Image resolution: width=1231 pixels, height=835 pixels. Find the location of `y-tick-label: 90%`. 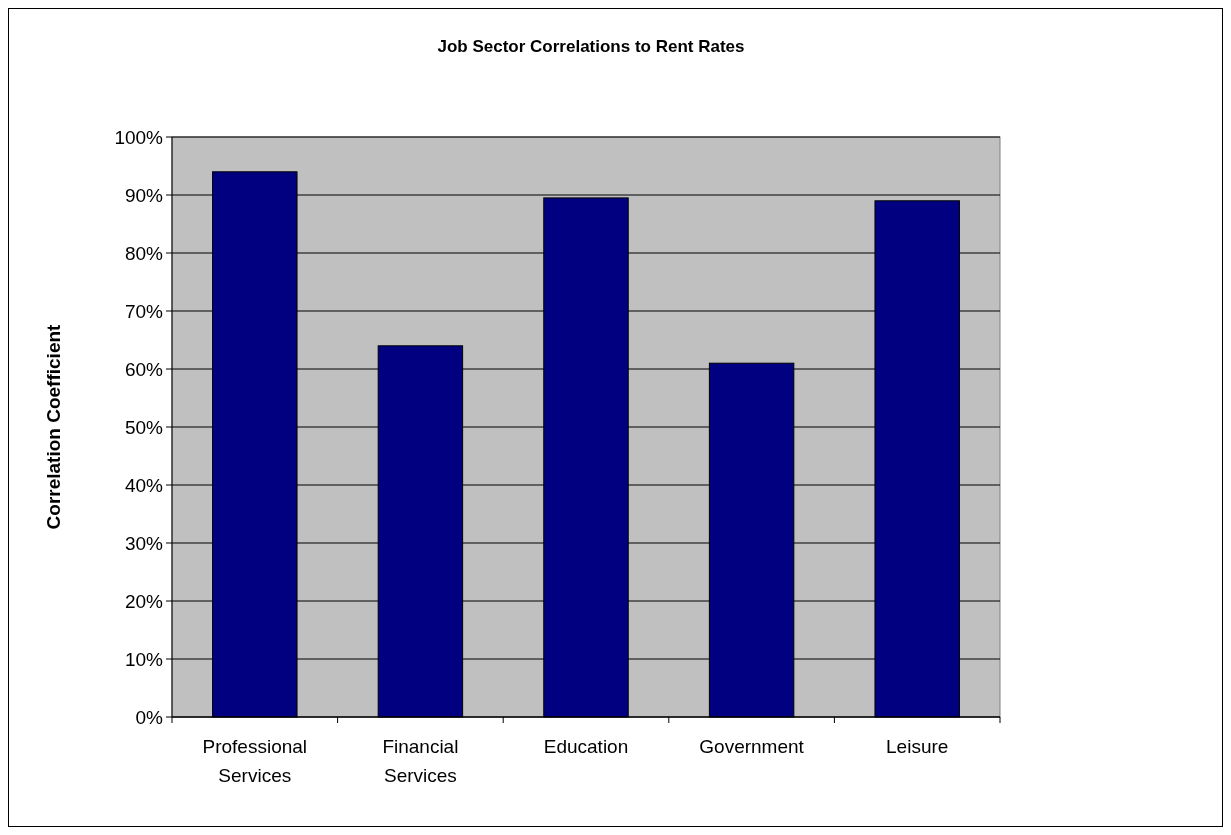

y-tick-label: 90% is located at coordinates (144, 195).